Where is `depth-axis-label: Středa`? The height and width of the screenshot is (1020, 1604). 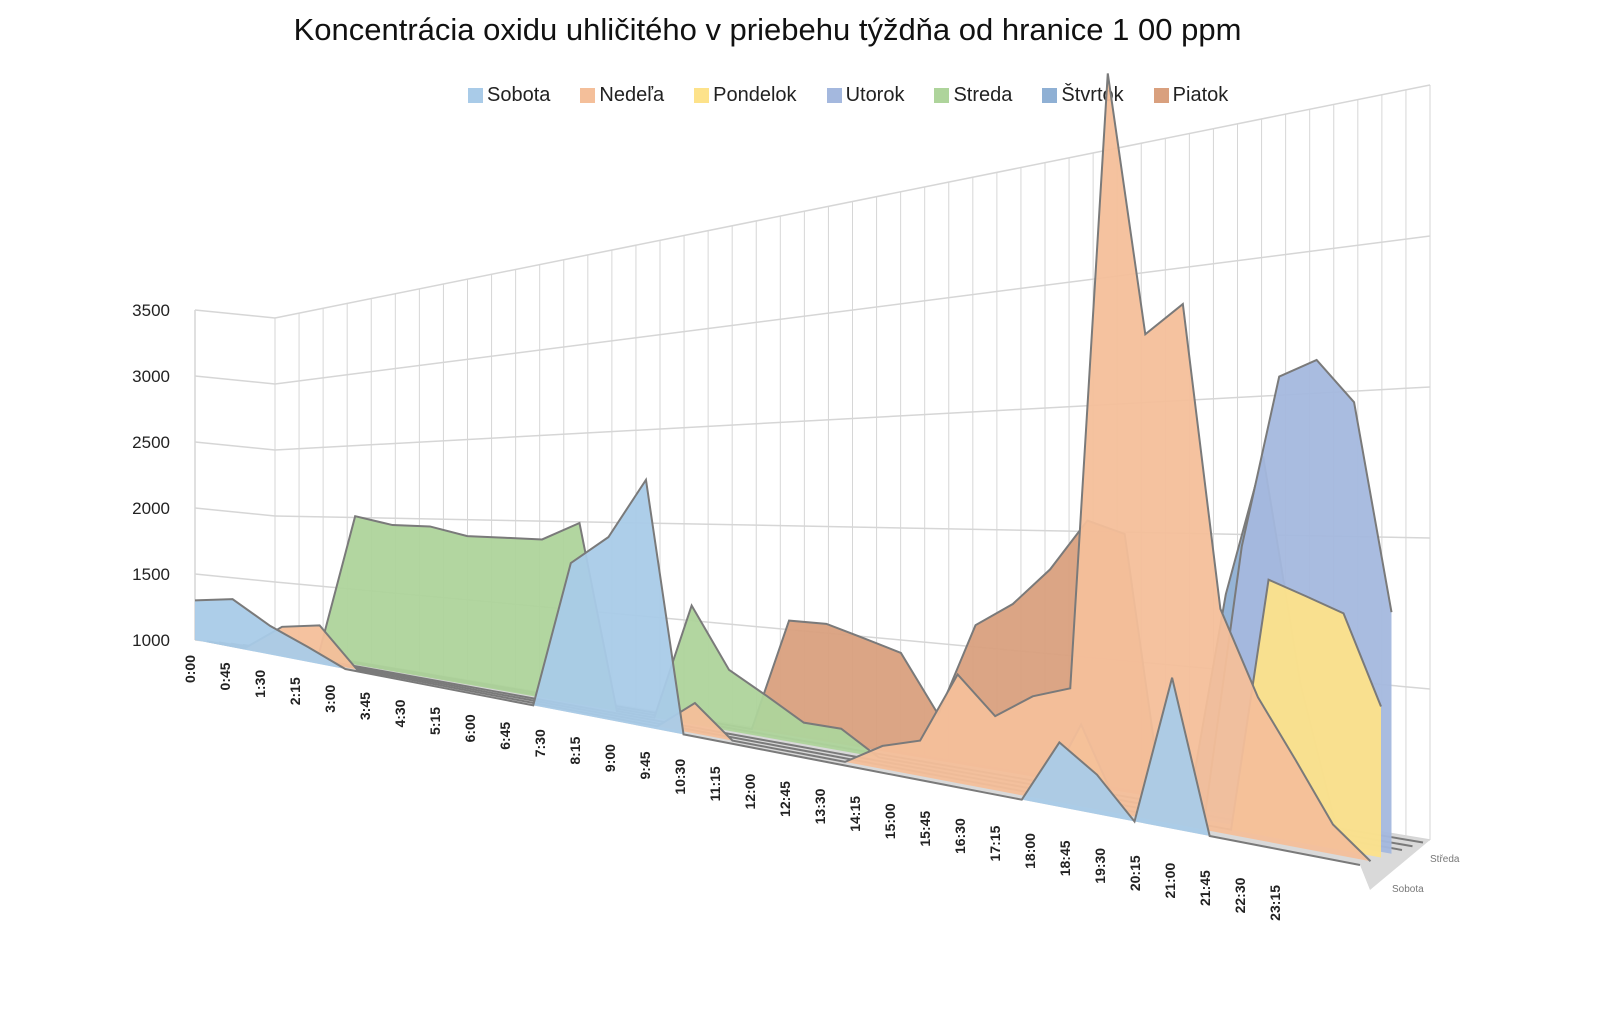 depth-axis-label: Středa is located at coordinates (1445, 859).